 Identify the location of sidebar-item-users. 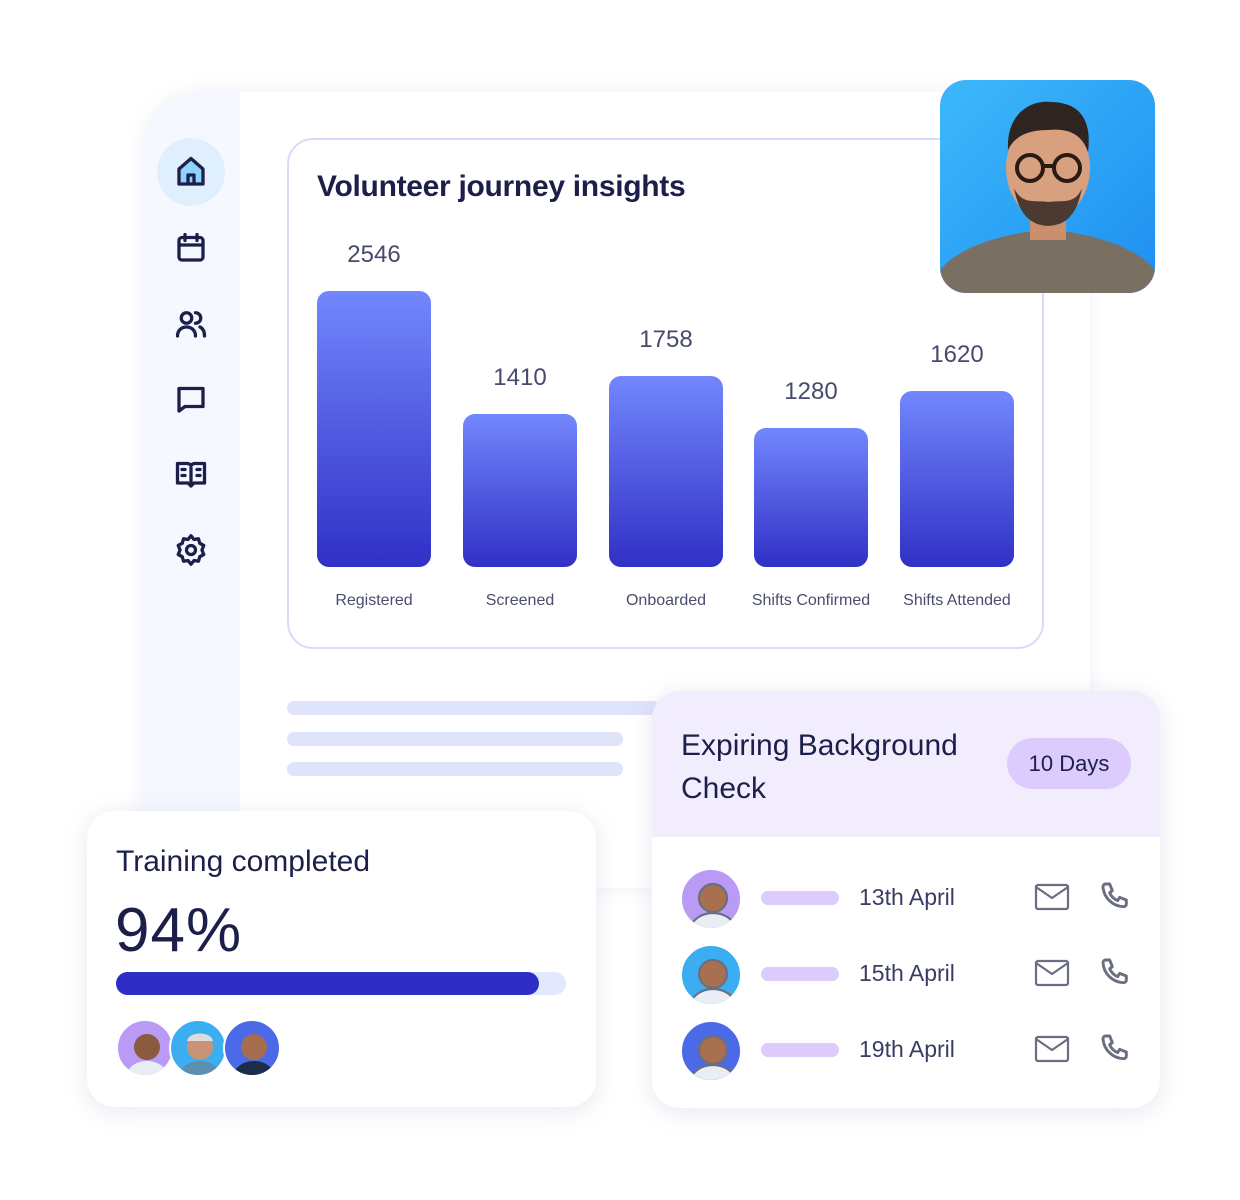
(191, 324).